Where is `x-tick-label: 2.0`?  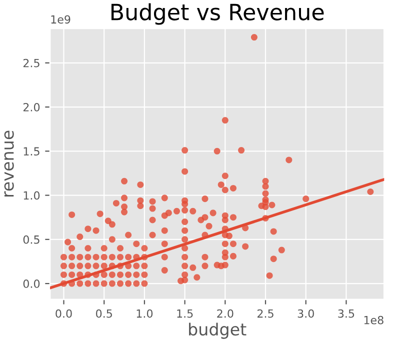 x-tick-label: 2.0 is located at coordinates (225, 313).